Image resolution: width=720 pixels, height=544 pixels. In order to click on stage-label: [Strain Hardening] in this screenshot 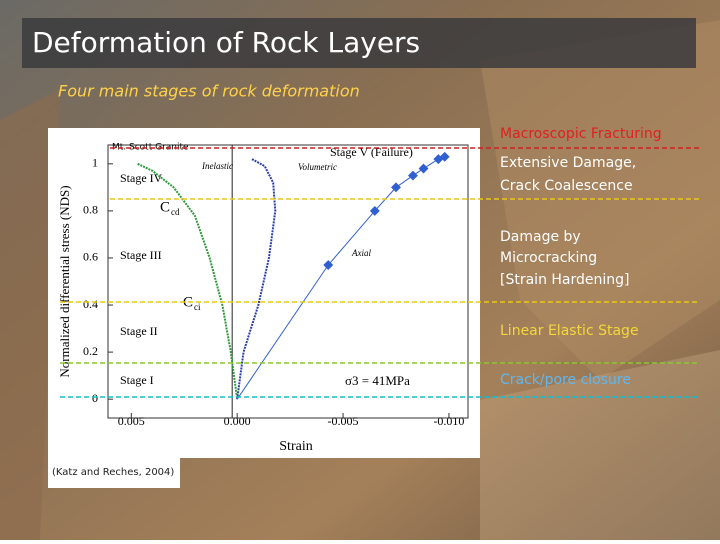, I will do `click(565, 280)`.